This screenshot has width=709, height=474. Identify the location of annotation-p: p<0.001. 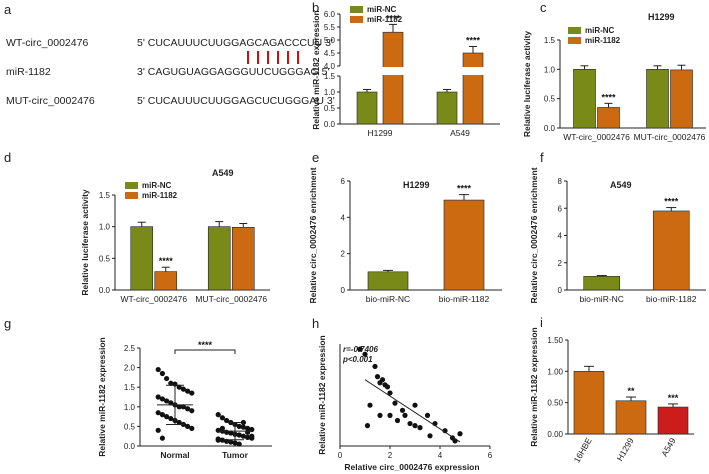
(357, 359).